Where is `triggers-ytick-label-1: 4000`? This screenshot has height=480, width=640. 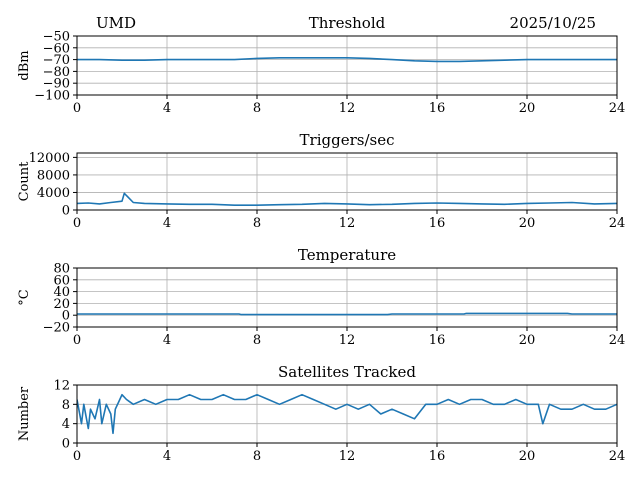
triggers-ytick-label-1: 4000 is located at coordinates (53, 193).